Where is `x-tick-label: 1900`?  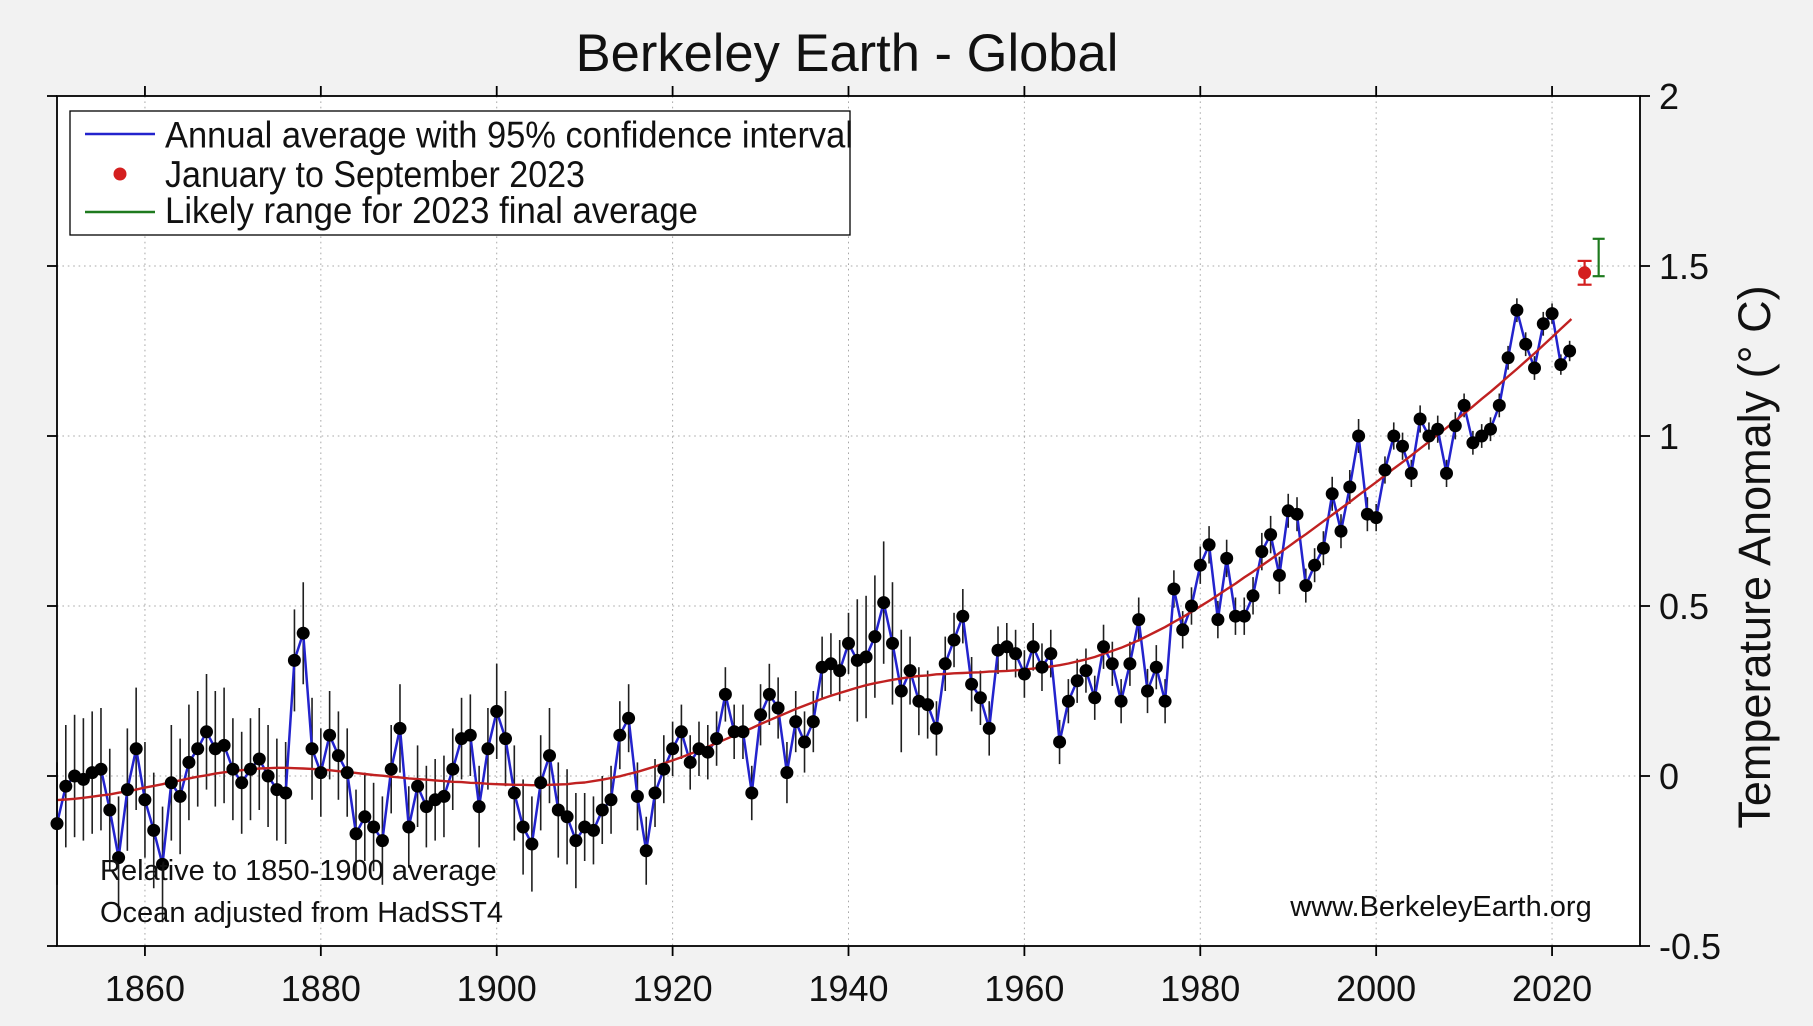
x-tick-label: 1900 is located at coordinates (497, 988).